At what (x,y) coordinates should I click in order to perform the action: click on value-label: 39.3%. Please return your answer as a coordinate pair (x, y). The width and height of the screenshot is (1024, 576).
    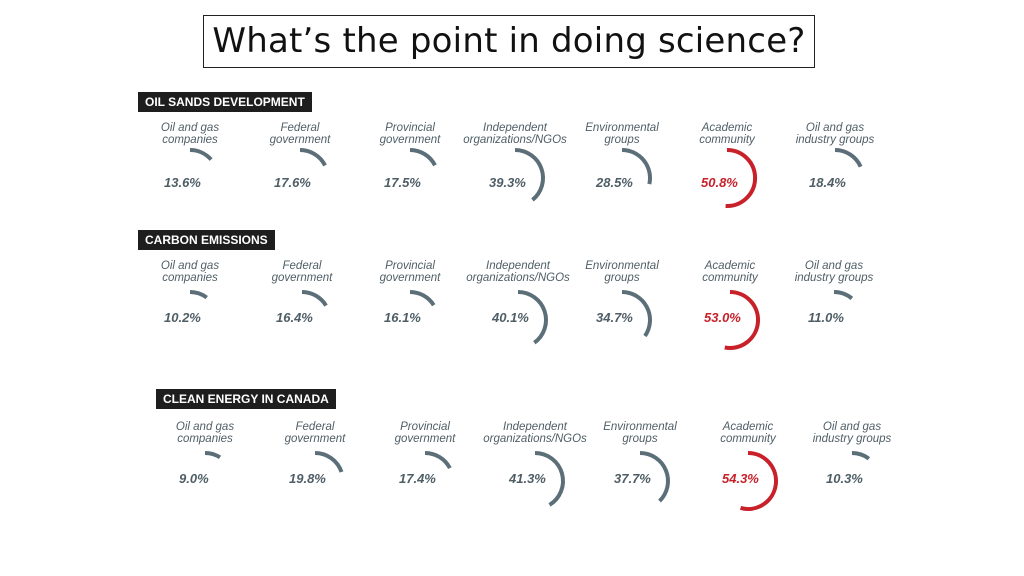
    Looking at the image, I should click on (507, 182).